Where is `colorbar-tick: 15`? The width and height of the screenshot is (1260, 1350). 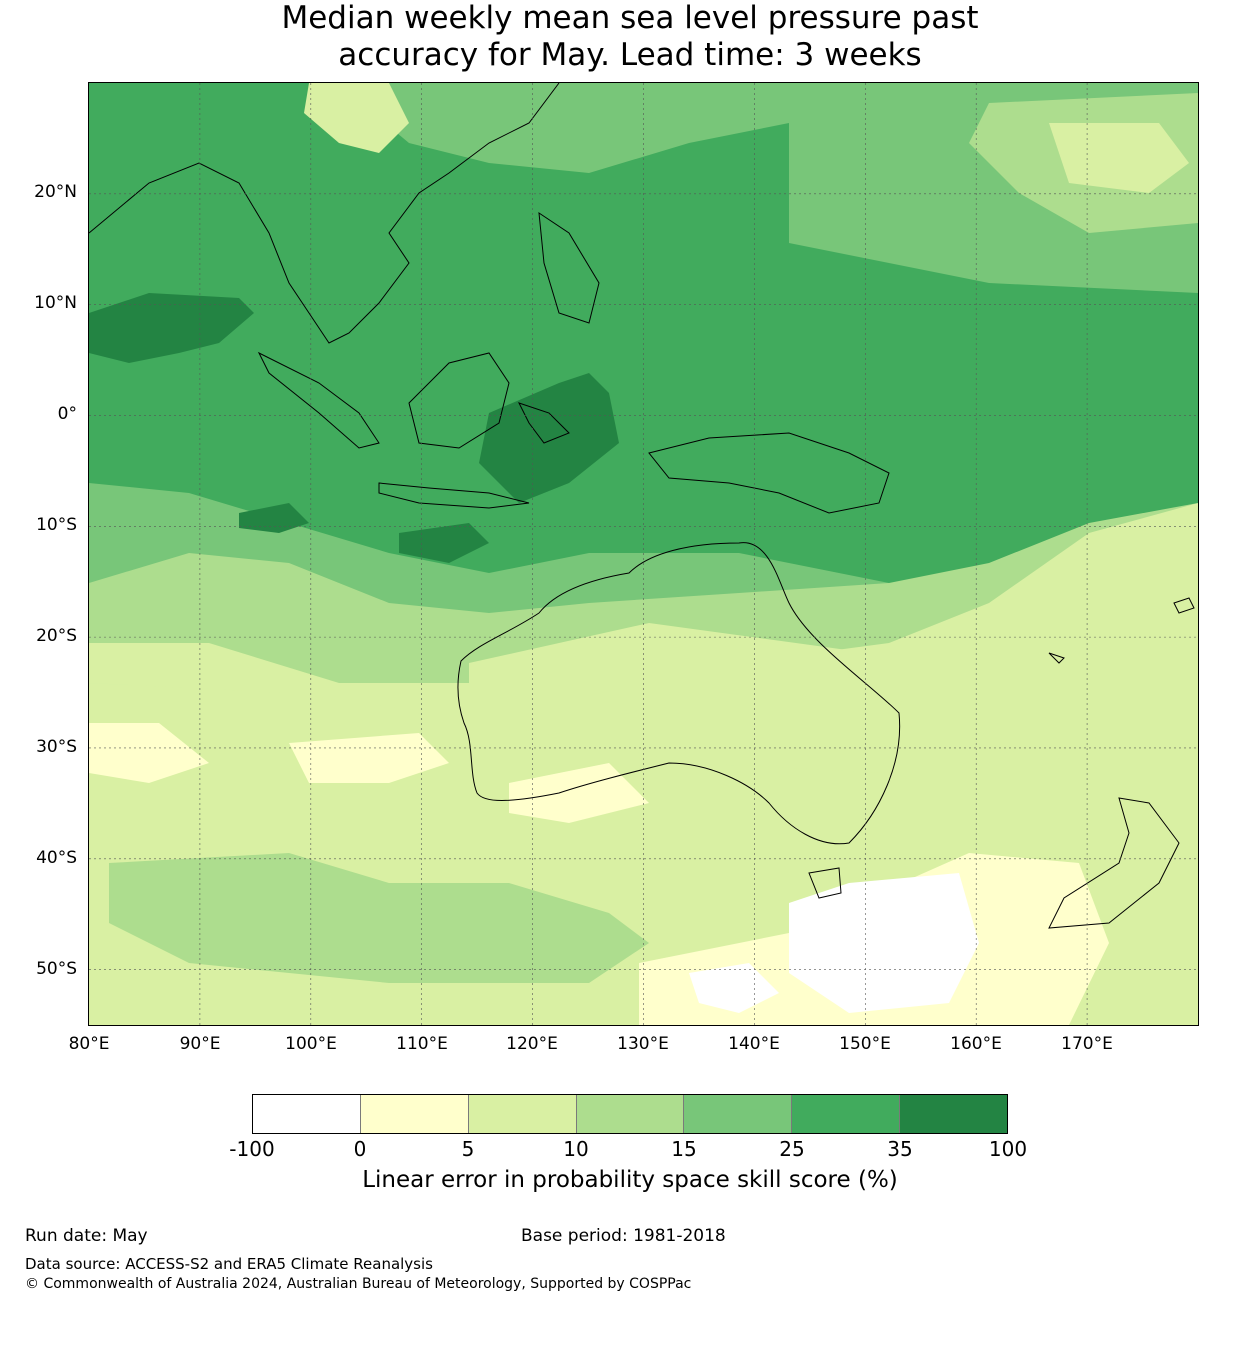
colorbar-tick: 15 is located at coordinates (684, 1149).